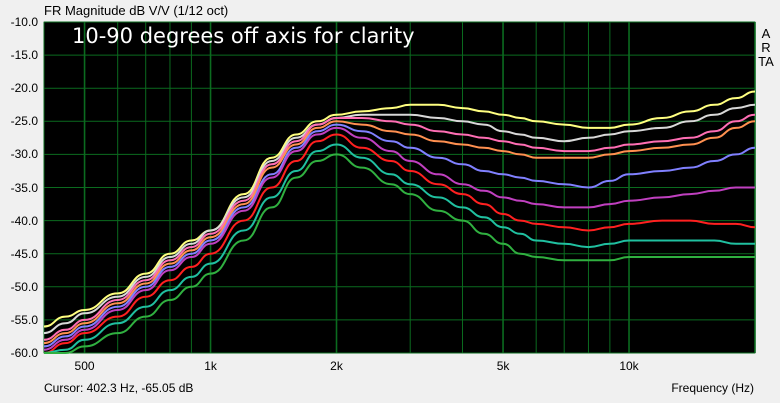 This screenshot has height=403, width=780. I want to click on chart-annotation: 10-90 degrees off axis for clarity, so click(243, 36).